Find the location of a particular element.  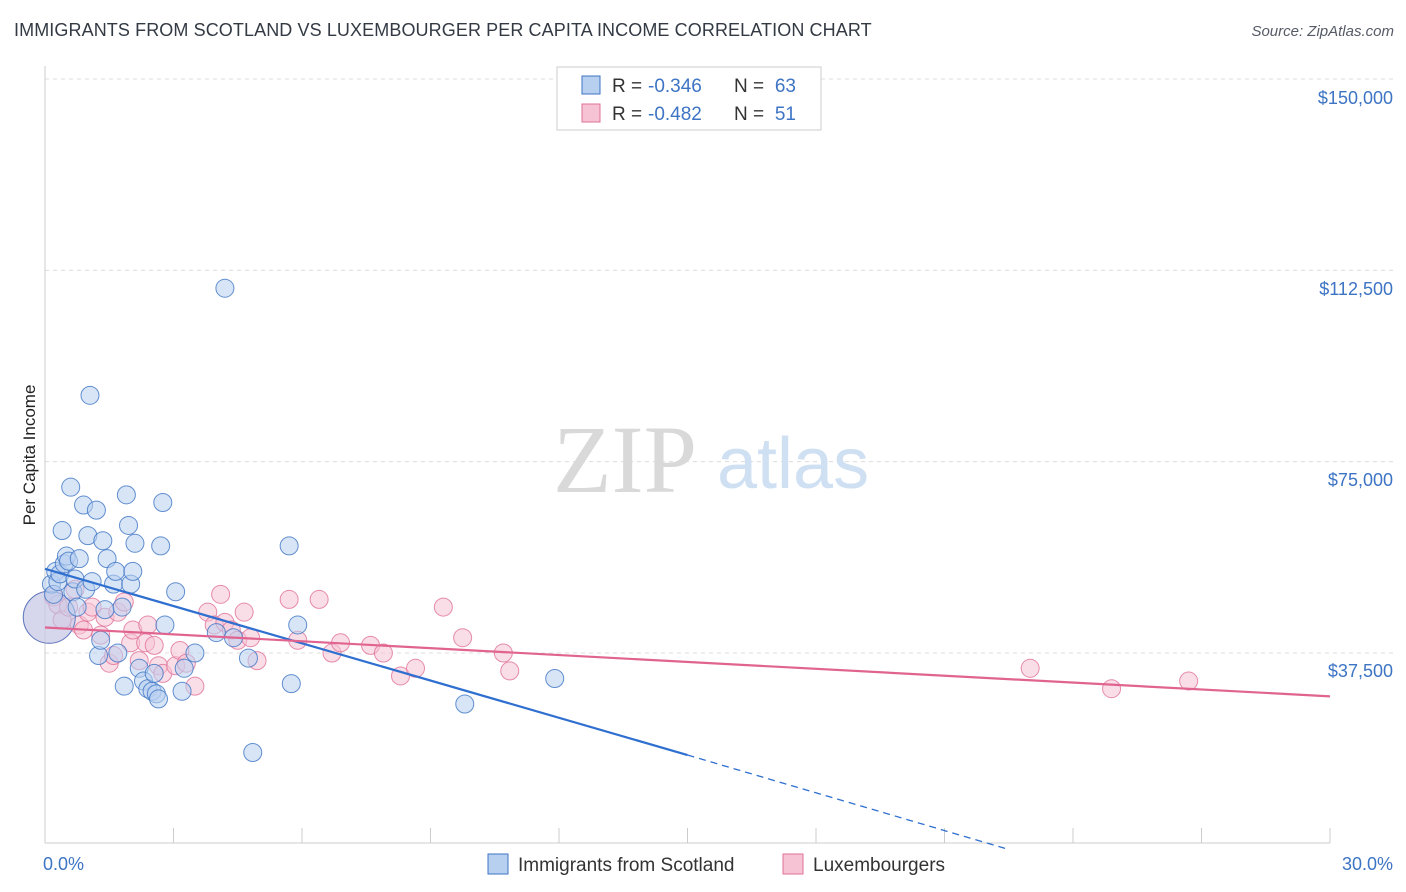

trendline-scotland is located at coordinates (366, 662).